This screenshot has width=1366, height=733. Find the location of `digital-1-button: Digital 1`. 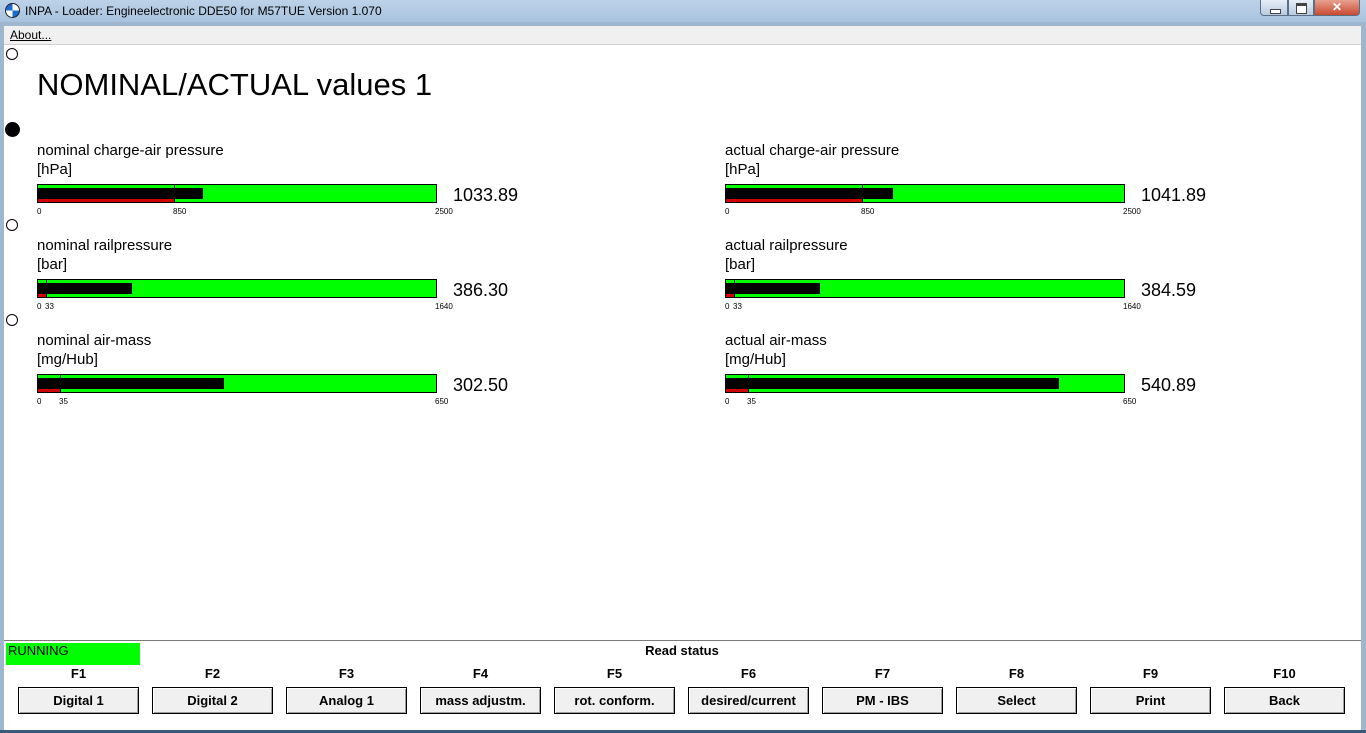

digital-1-button: Digital 1 is located at coordinates (78, 700).